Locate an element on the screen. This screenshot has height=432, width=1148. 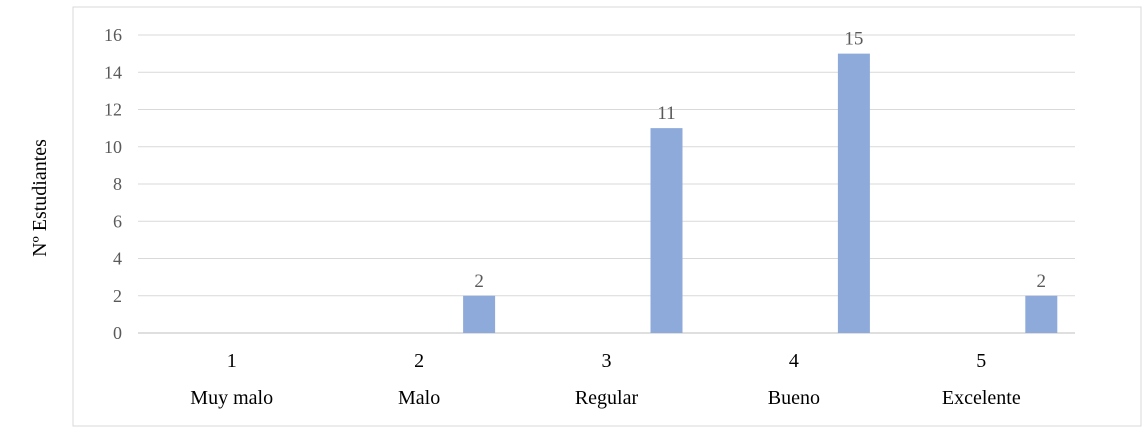
data-label: 15 is located at coordinates (853, 39).